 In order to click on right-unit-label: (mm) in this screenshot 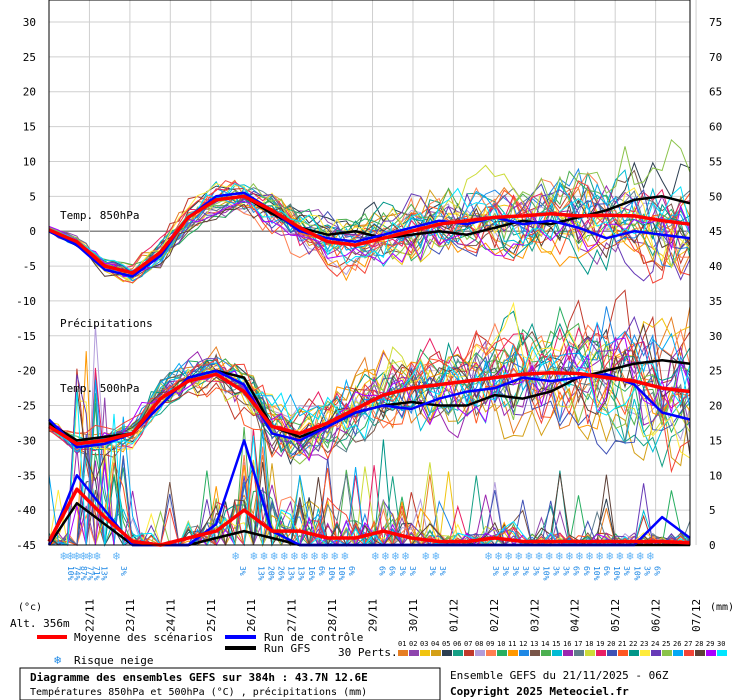, I will do `click(722, 607)`.